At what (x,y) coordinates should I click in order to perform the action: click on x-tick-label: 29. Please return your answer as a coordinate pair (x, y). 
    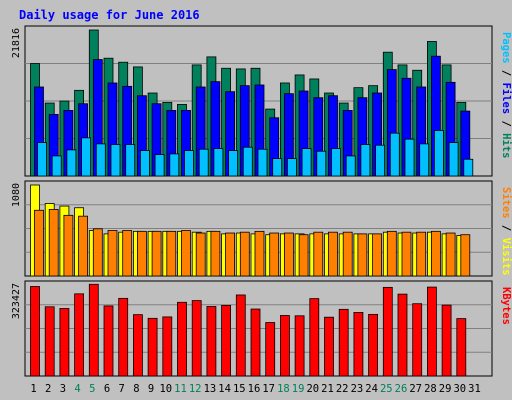
    Looking at the image, I should click on (445, 389).